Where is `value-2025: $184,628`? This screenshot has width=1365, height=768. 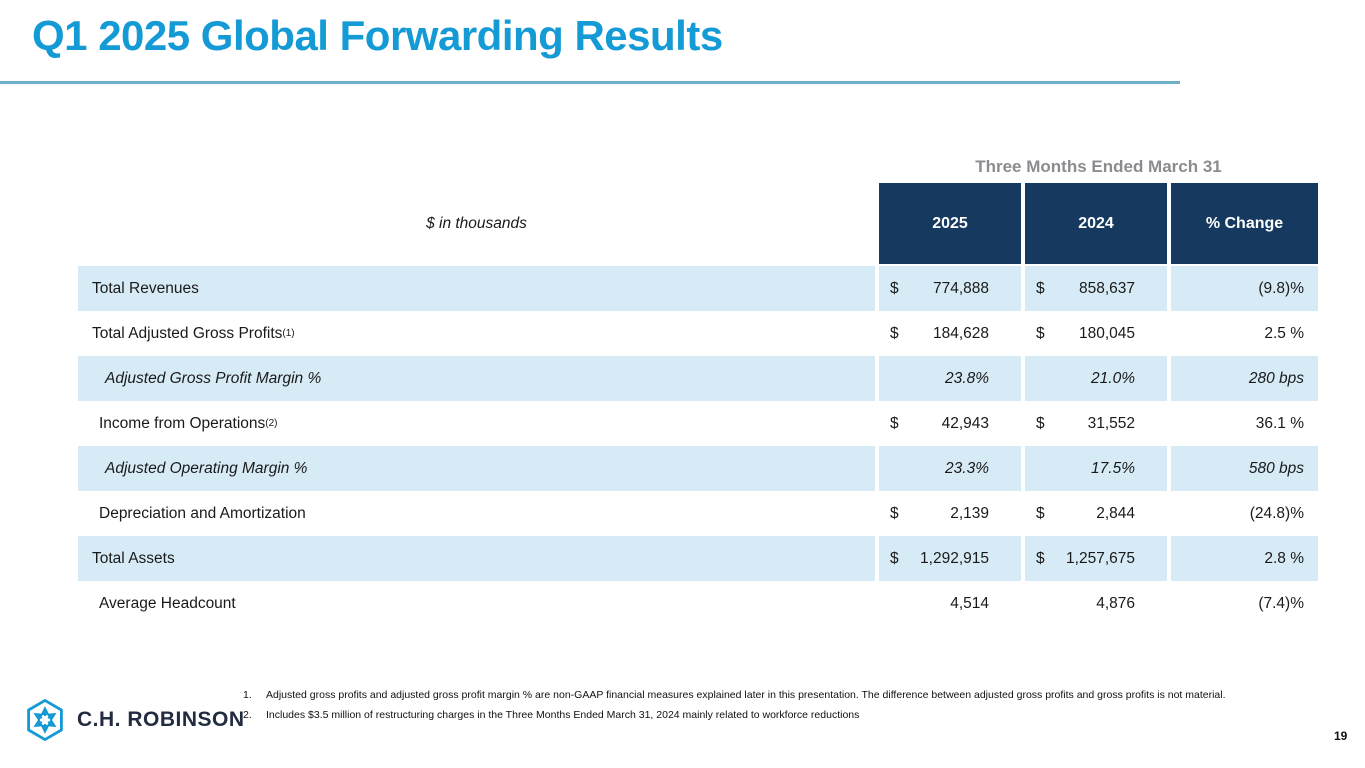
value-2025: $184,628 is located at coordinates (950, 333).